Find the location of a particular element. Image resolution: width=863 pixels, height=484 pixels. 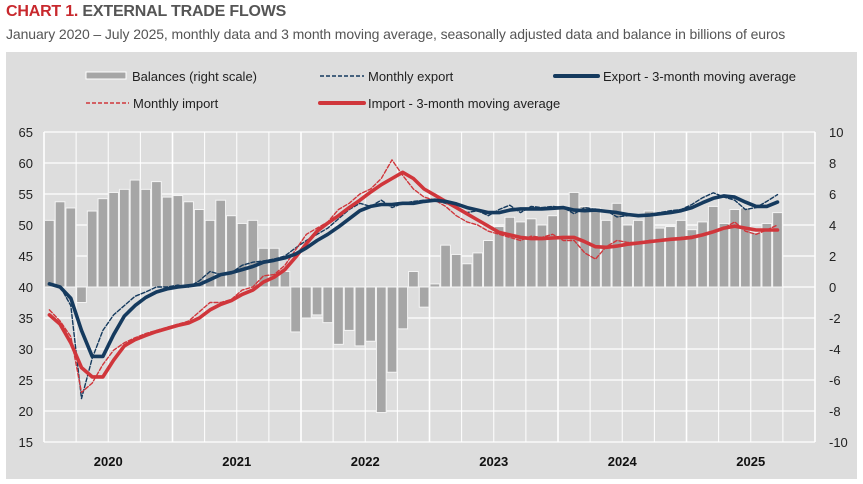

y-left-tick-label: 35 is located at coordinates (26, 318).